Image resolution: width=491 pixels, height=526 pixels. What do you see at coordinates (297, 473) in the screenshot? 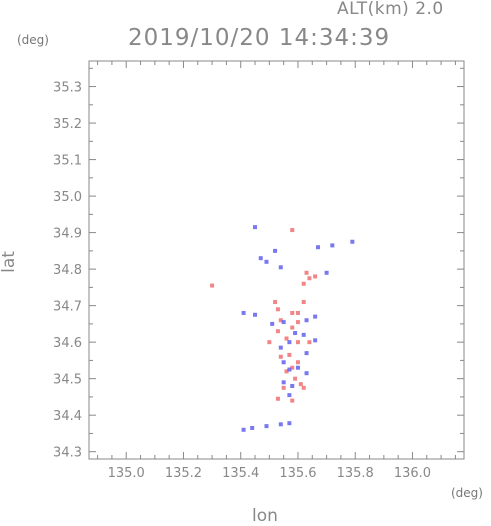
I see `x-tick-label: 135.6` at bounding box center [297, 473].